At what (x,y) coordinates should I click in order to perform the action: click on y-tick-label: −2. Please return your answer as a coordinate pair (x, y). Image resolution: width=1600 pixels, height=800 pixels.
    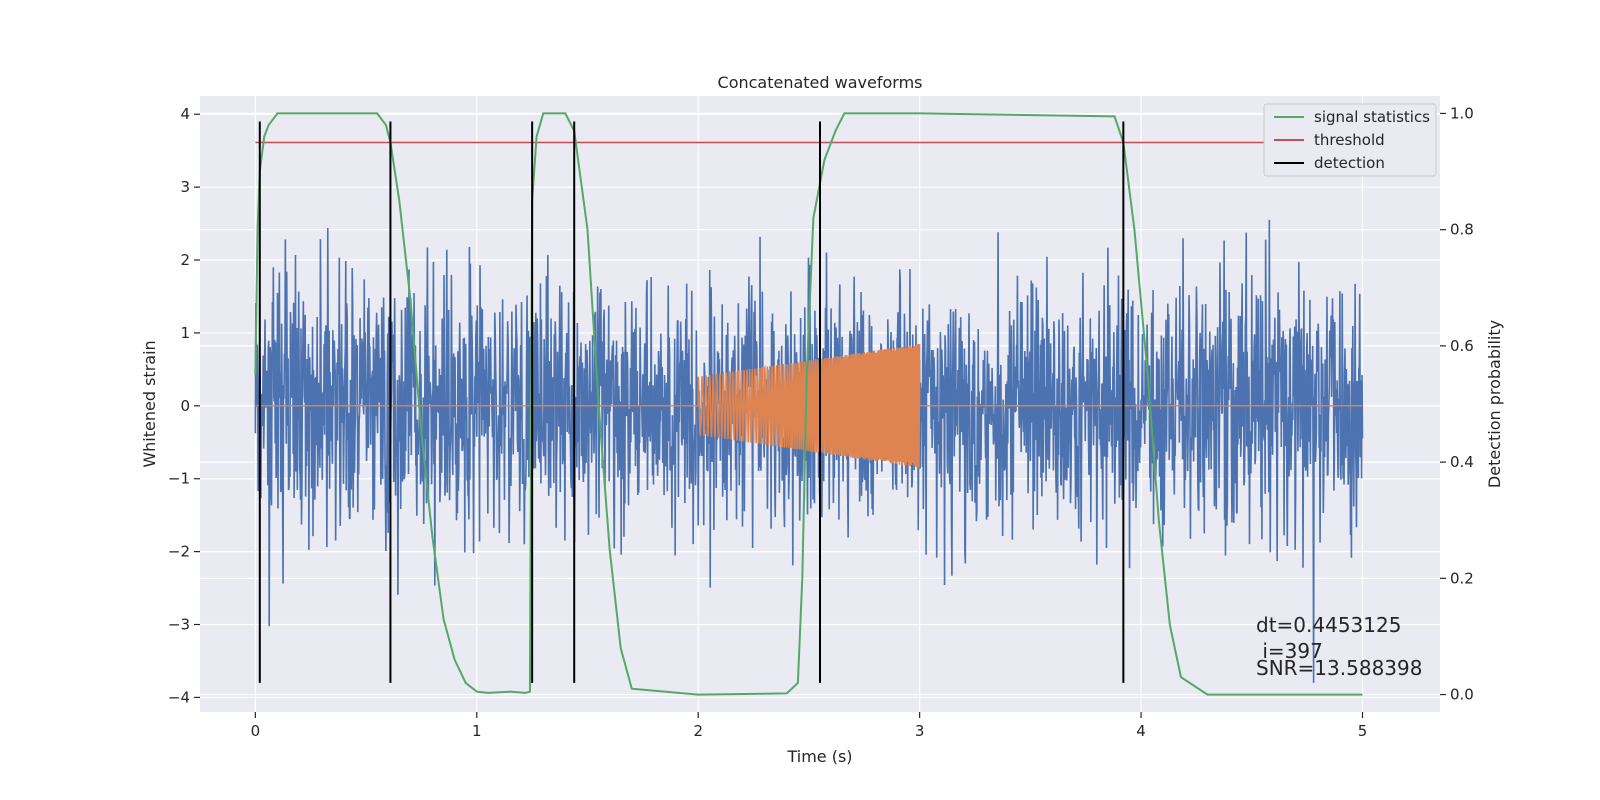
    Looking at the image, I should click on (179, 552).